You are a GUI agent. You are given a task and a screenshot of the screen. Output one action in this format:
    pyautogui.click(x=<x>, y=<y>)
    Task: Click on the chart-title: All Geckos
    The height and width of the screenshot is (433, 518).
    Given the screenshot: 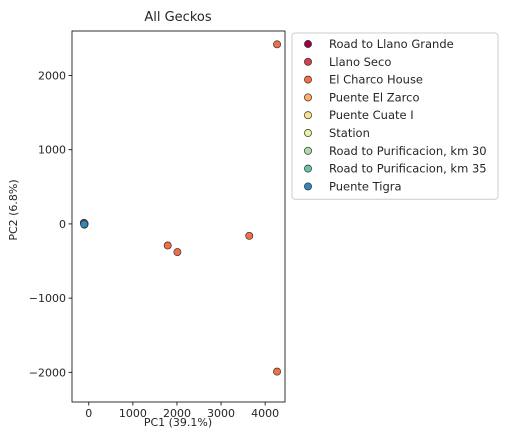 What is the action you would take?
    pyautogui.click(x=177, y=17)
    